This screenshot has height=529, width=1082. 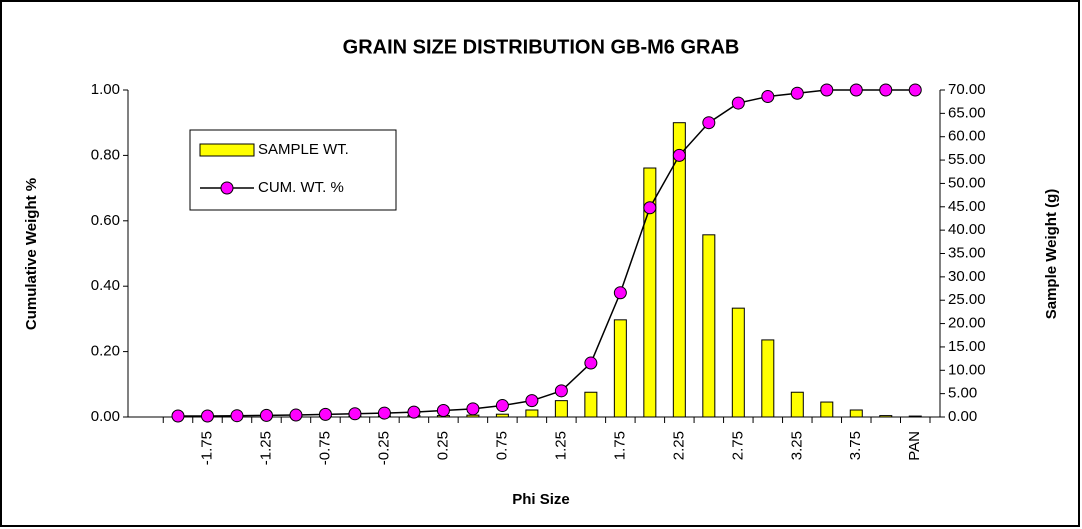 What do you see at coordinates (1051, 254) in the screenshot?
I see `y2-axis-label: Sample Weight (g)` at bounding box center [1051, 254].